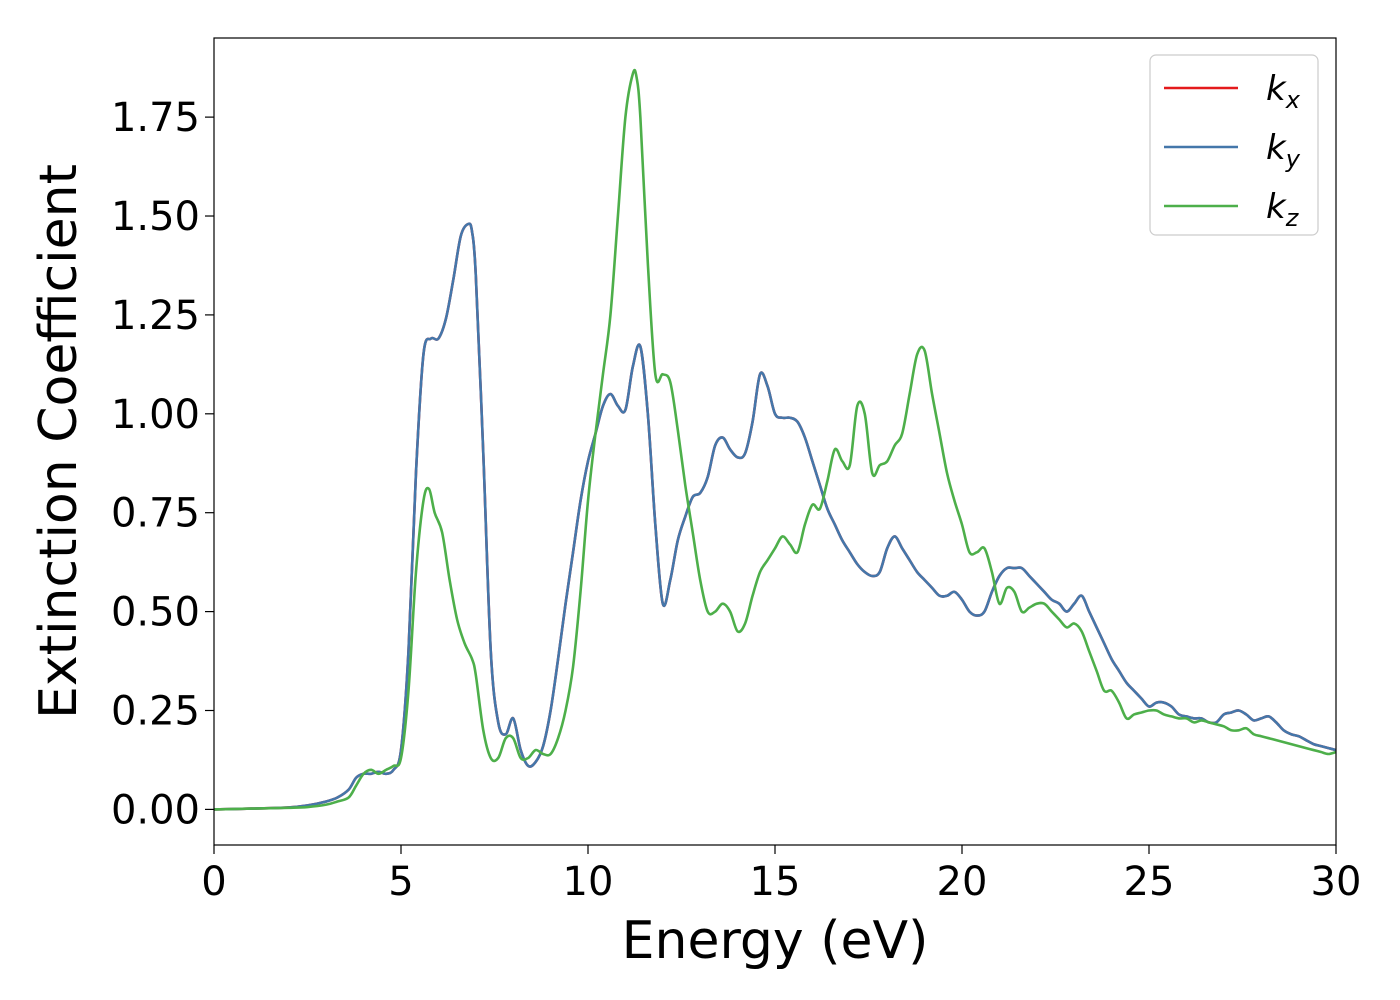 Image resolution: width=1400 pixels, height=1000 pixels. I want to click on y-tick-label: 1.25, so click(155, 316).